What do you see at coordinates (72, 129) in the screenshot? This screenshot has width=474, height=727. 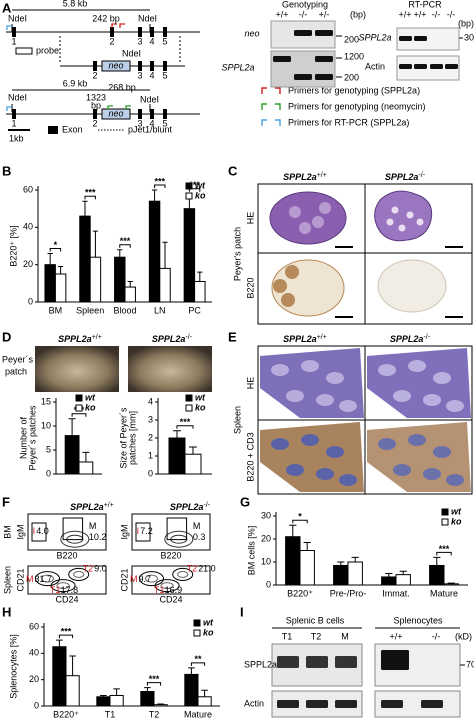 I see `key-label: Exon` at bounding box center [72, 129].